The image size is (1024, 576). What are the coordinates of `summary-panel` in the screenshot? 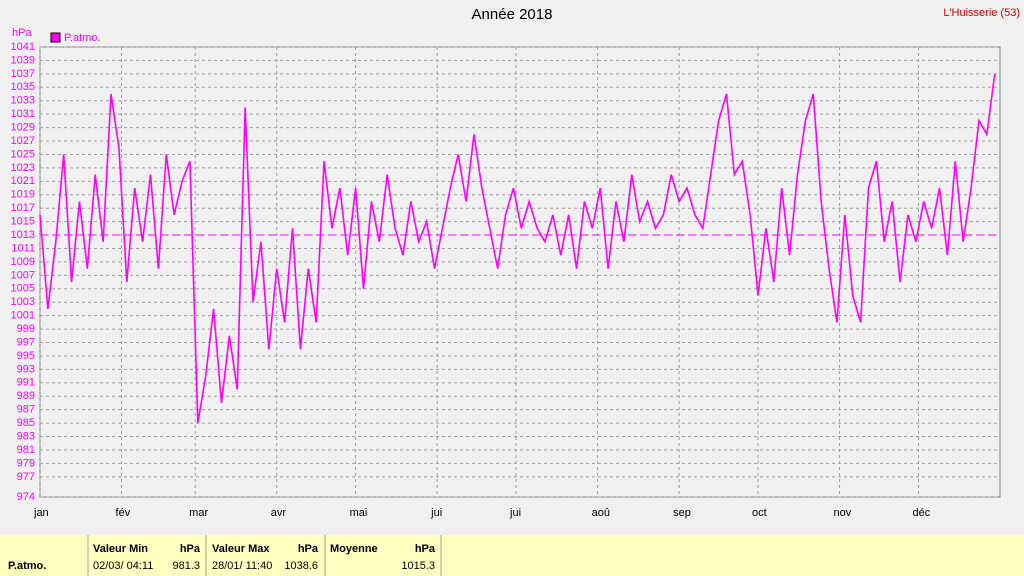 It's located at (512, 555).